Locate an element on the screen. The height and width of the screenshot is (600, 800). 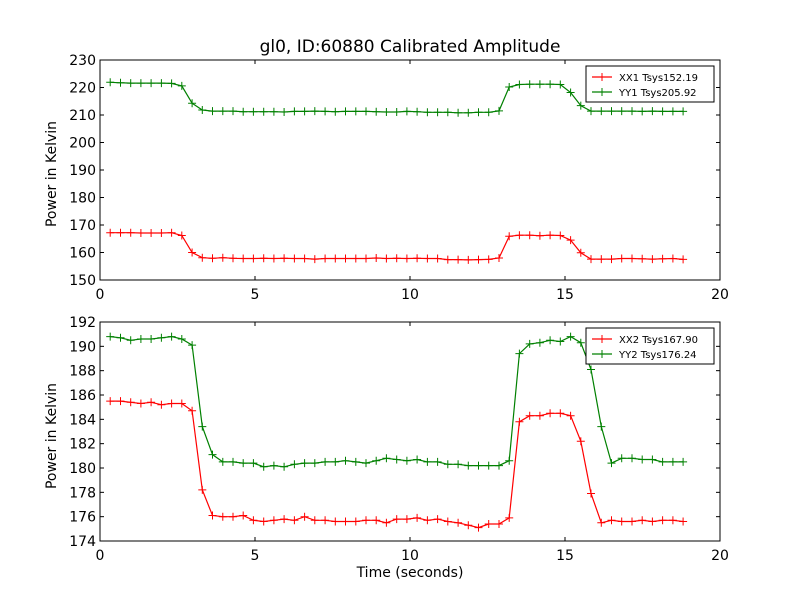
top-x-tick-label: 10 is located at coordinates (410, 295).